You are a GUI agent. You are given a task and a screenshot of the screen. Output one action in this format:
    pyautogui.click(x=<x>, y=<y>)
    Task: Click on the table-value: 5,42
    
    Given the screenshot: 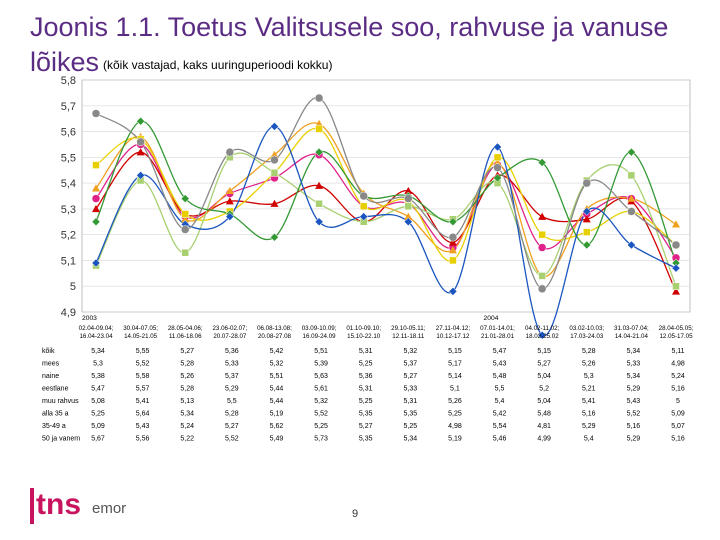 What is the action you would take?
    pyautogui.click(x=500, y=414)
    